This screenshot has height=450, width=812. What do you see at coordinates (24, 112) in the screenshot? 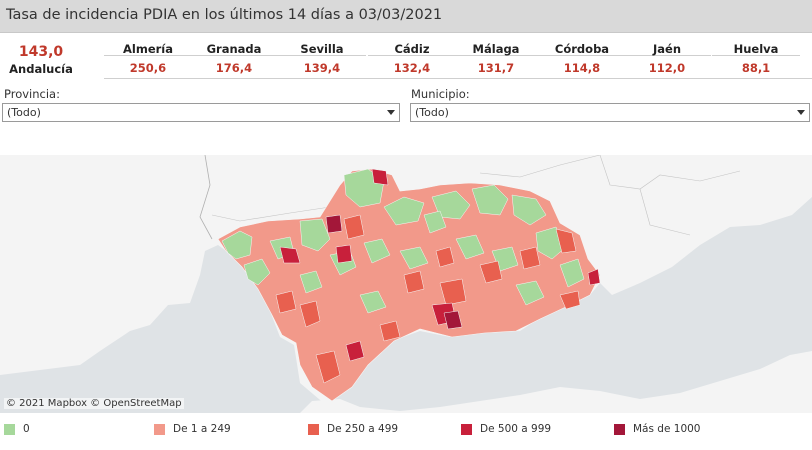
I see `provincia-select-value: (Todo)` at bounding box center [24, 112].